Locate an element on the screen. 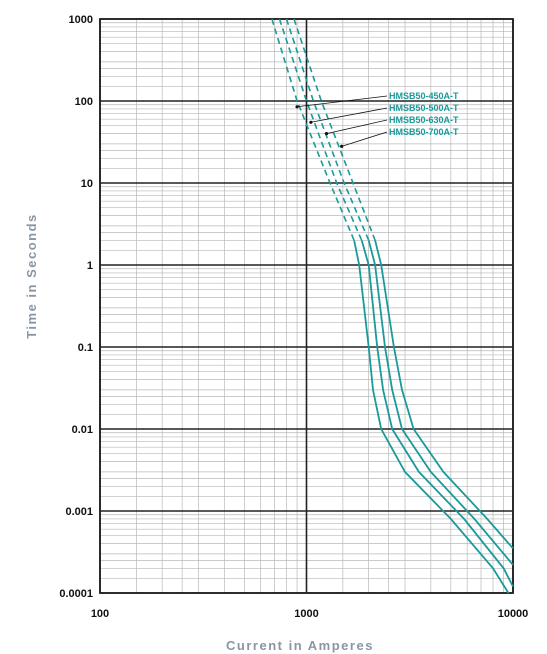 The width and height of the screenshot is (547, 654). x-tick-label: 1000 is located at coordinates (306, 614).